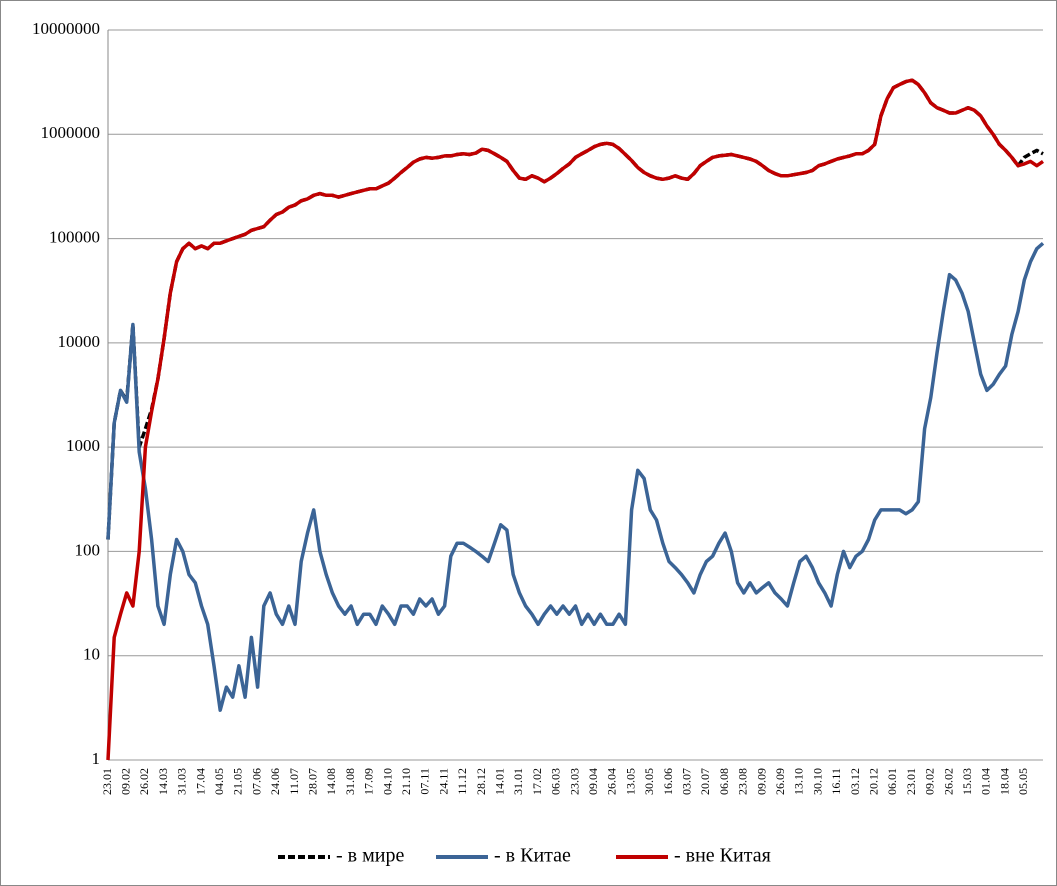 The height and width of the screenshot is (886, 1057). Describe the element at coordinates (71, 132) in the screenshot. I see `y-tick-label: 1000000` at that location.